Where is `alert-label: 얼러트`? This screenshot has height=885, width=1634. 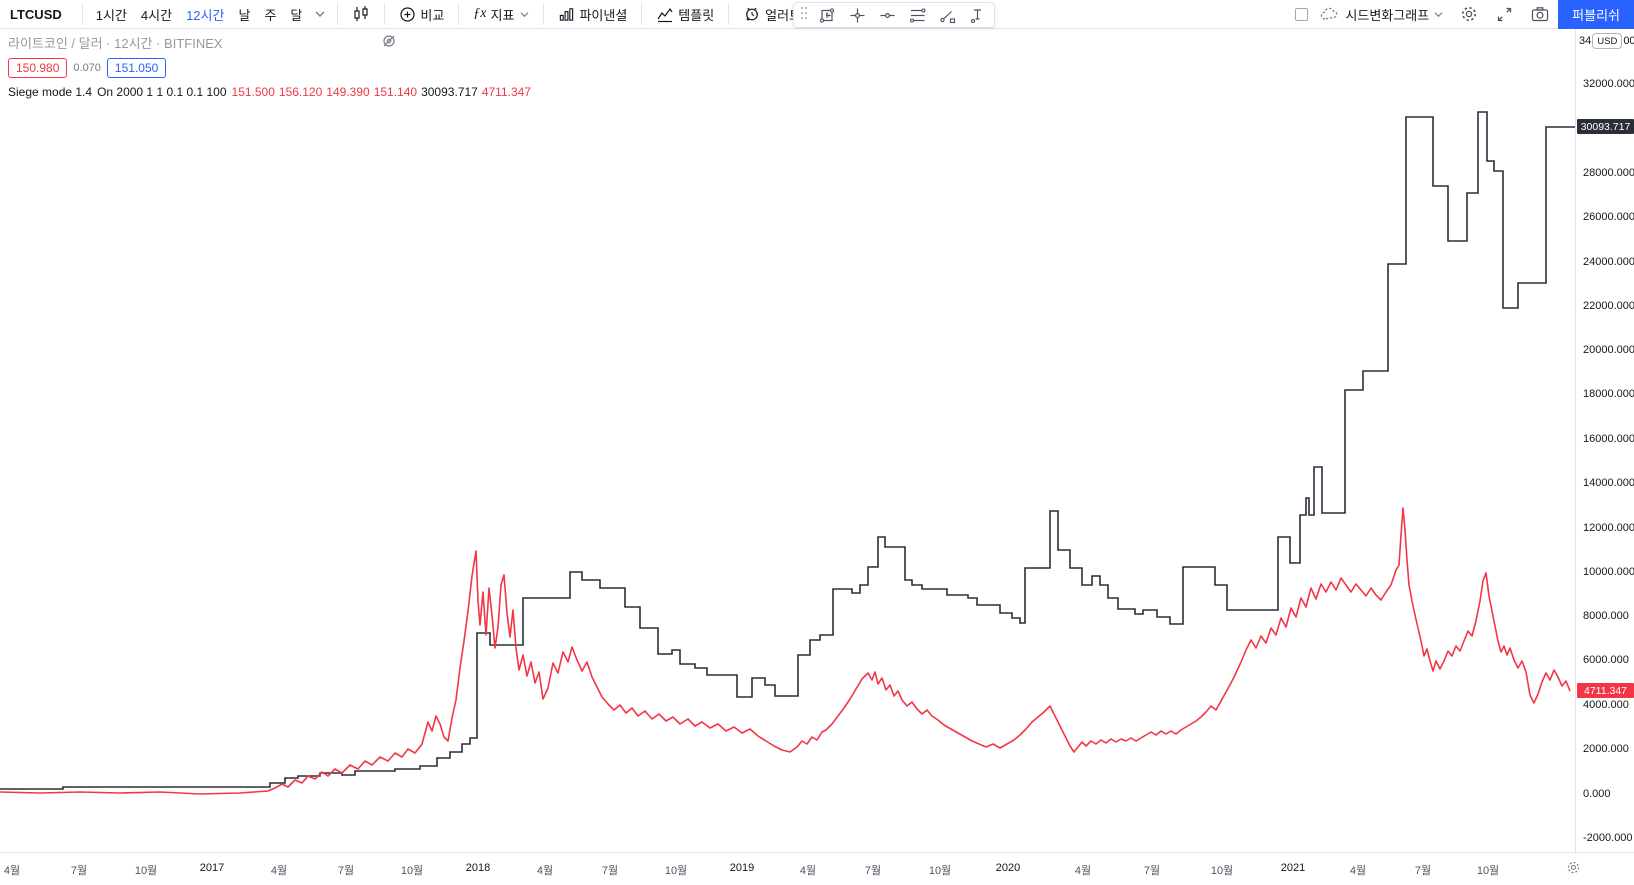
alert-label: 얼러트 is located at coordinates (783, 15).